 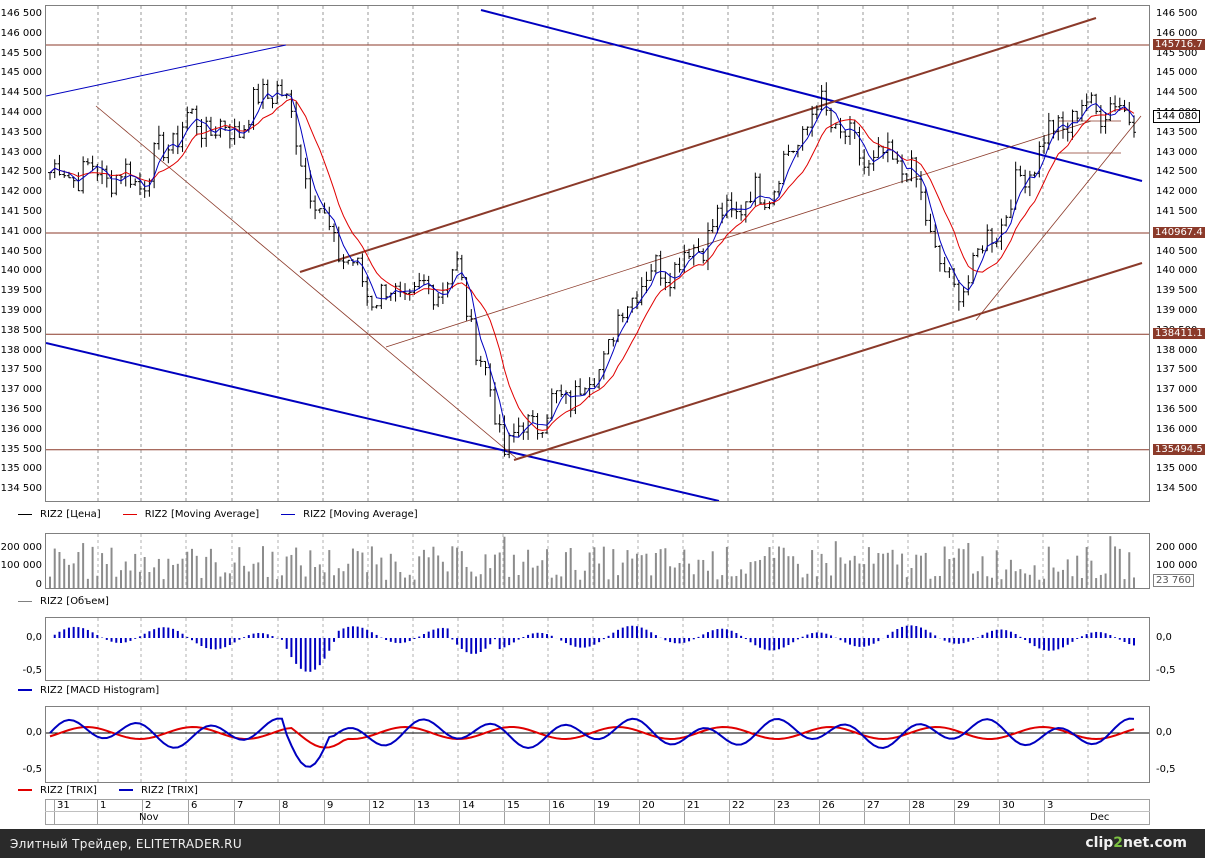 I want to click on price-tick-left: 146 500, so click(x=21, y=13).